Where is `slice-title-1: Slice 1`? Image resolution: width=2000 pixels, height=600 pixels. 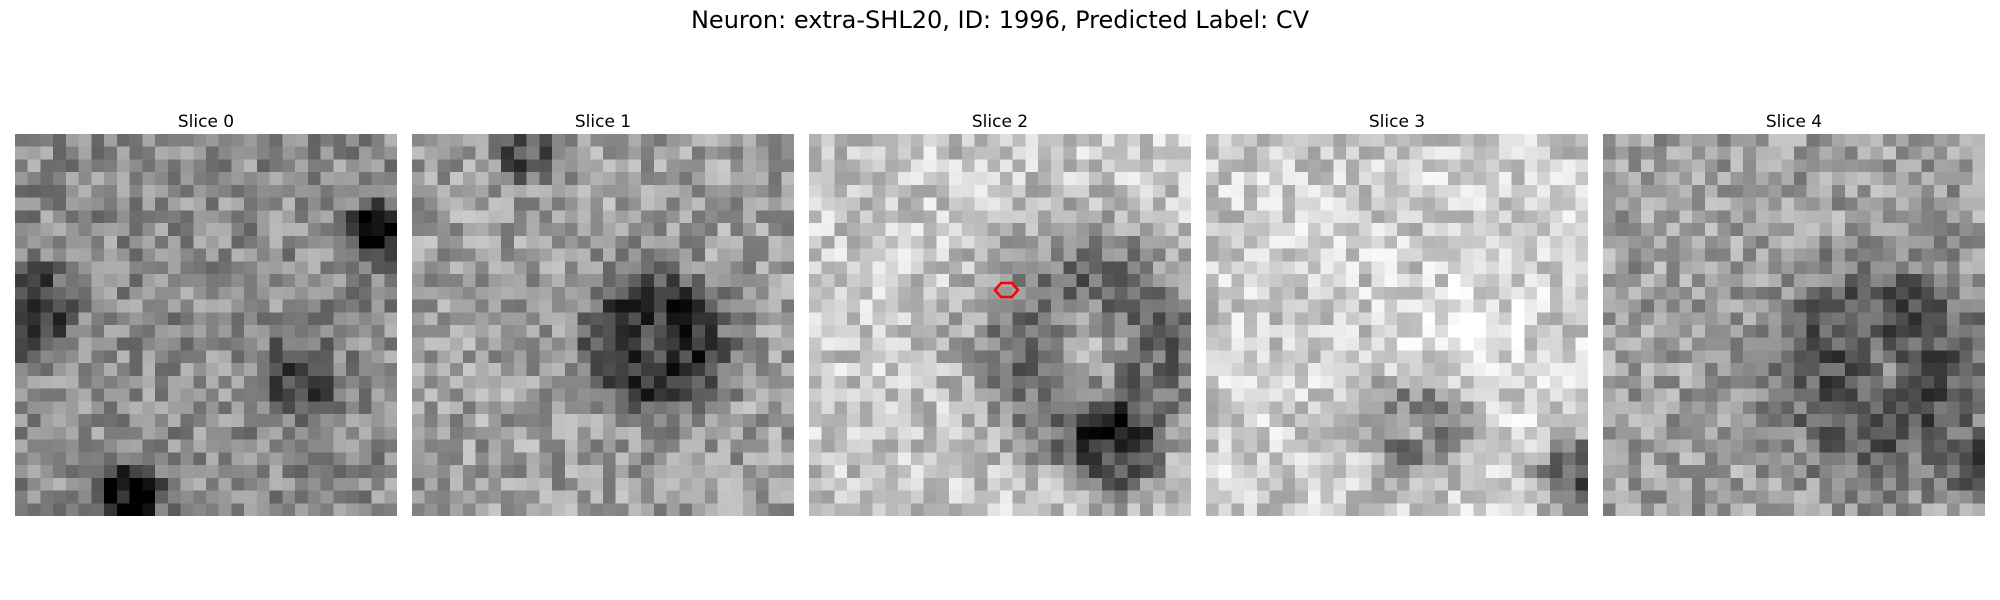
slice-title-1: Slice 1 is located at coordinates (603, 122).